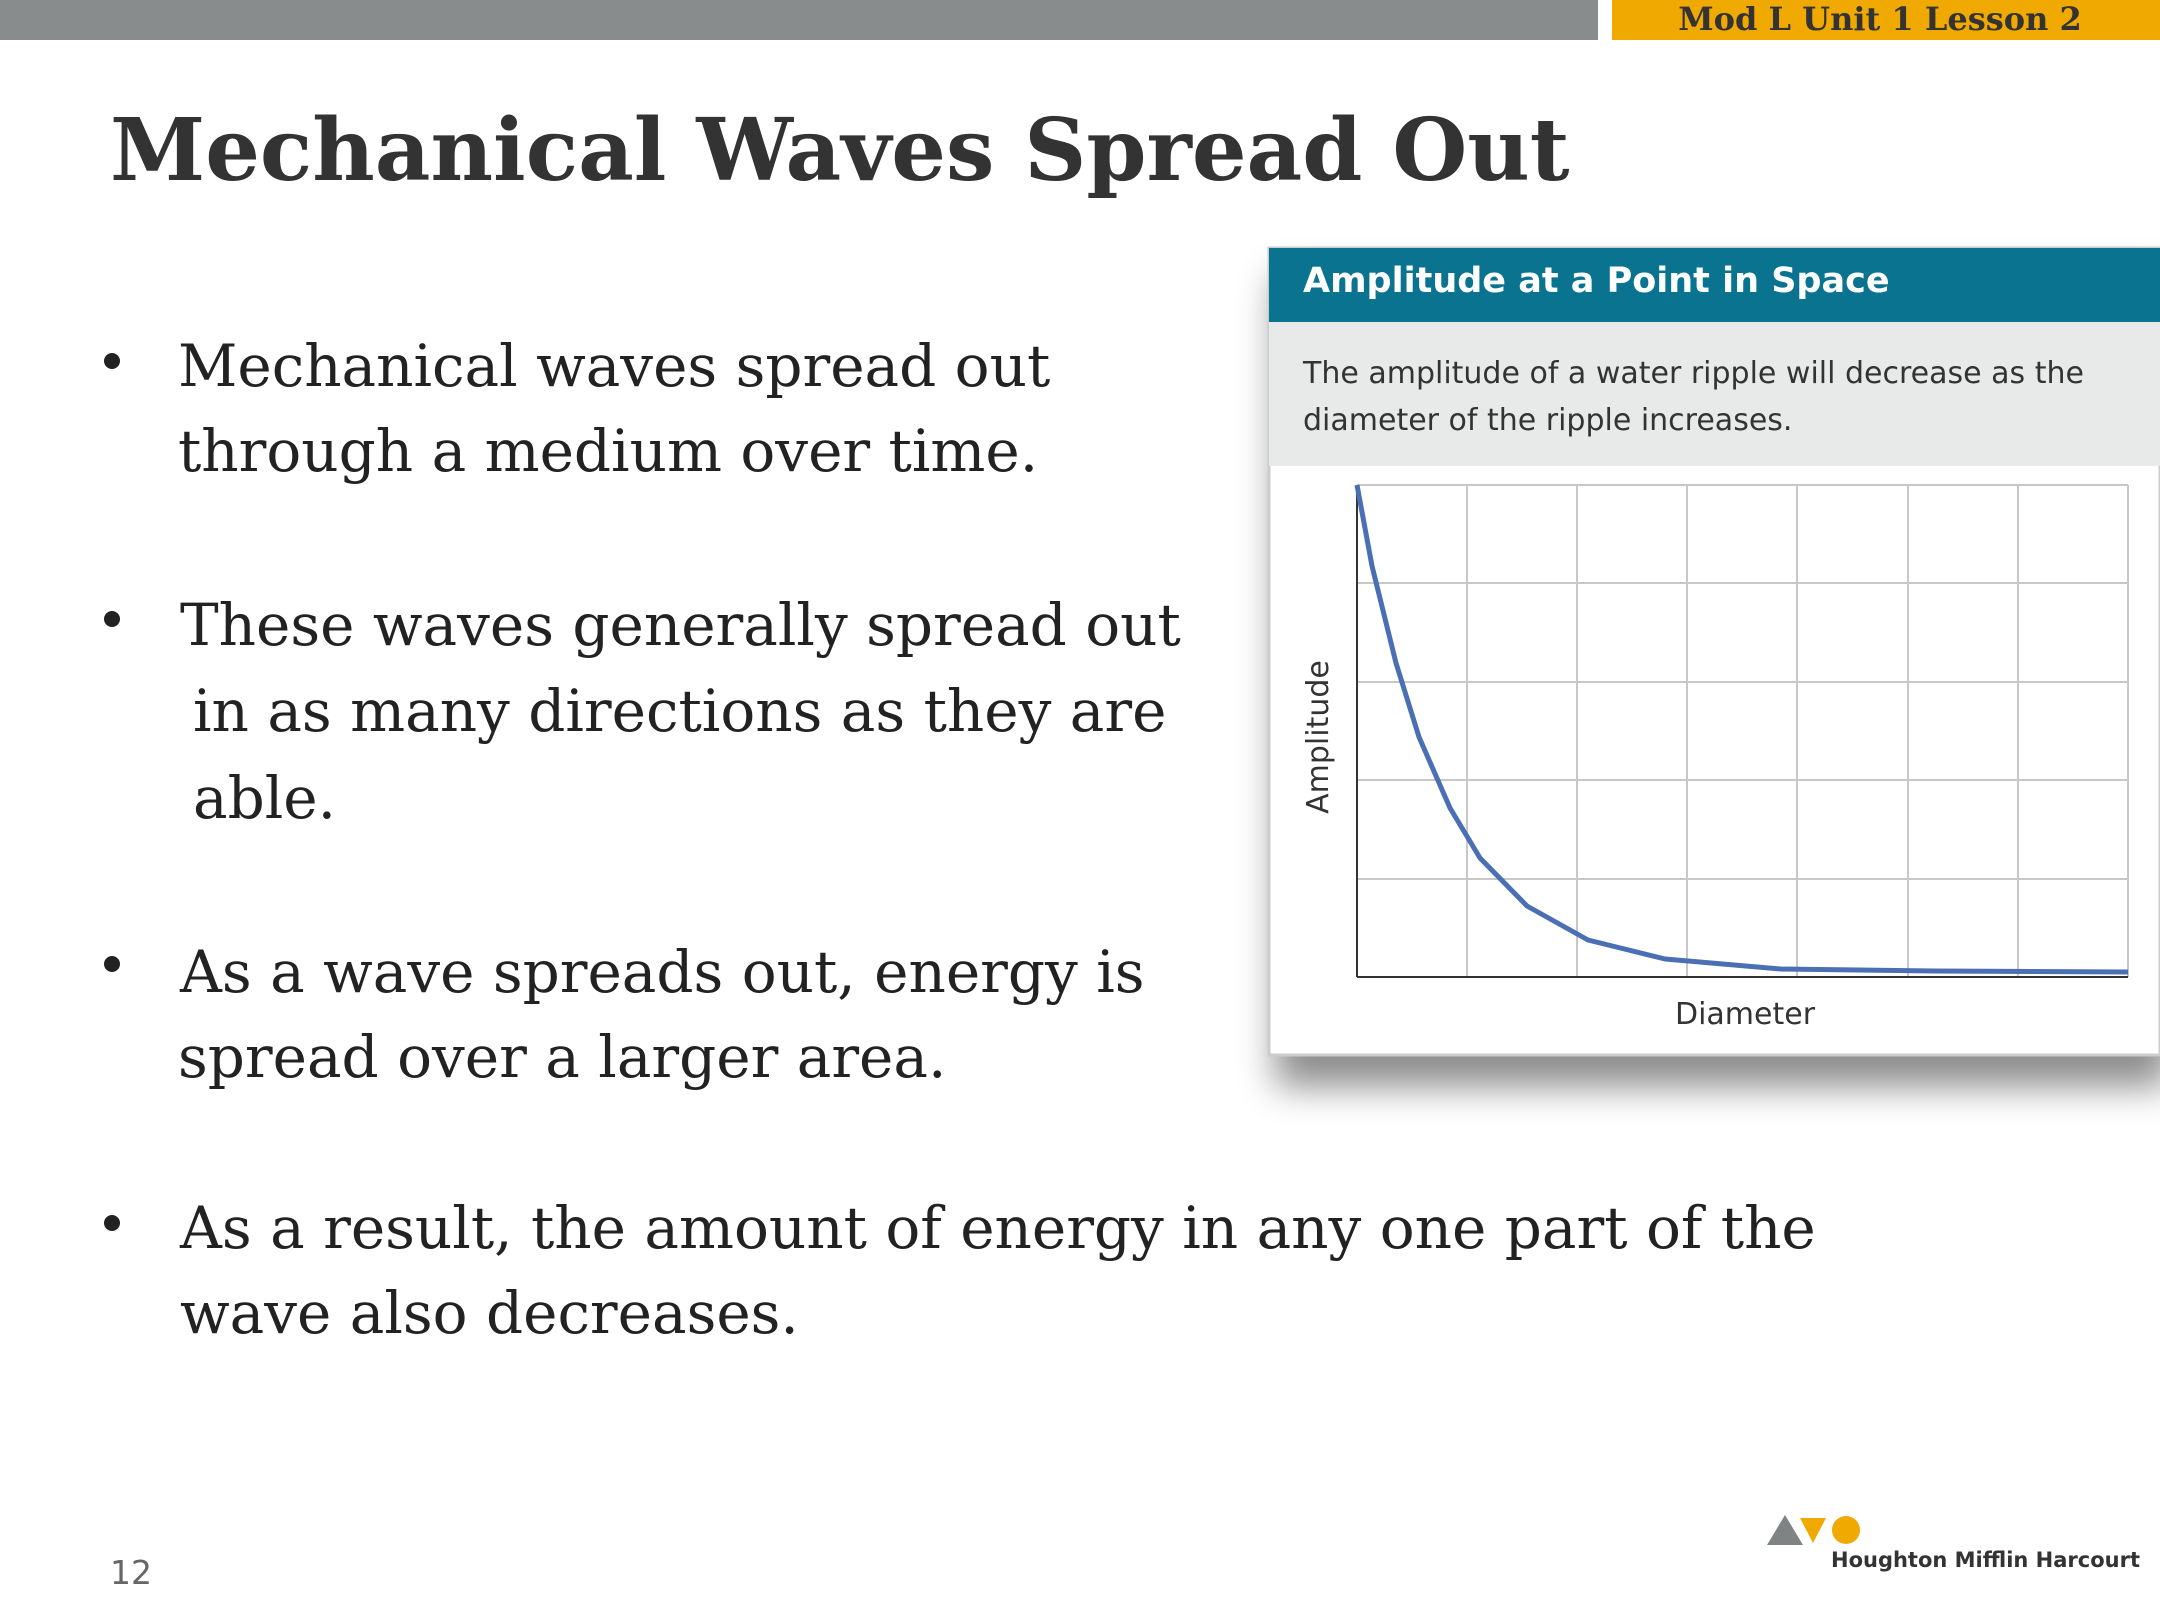 The width and height of the screenshot is (2160, 1620). Describe the element at coordinates (662, 972) in the screenshot. I see `bullet-line: As a wave spreads out, energy is` at that location.